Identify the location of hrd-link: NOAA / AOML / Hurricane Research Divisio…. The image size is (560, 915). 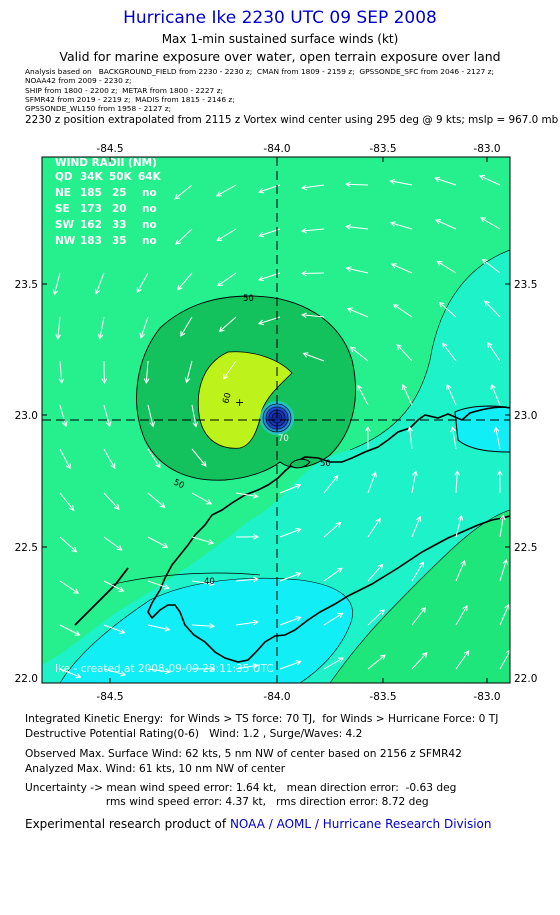
(360, 824).